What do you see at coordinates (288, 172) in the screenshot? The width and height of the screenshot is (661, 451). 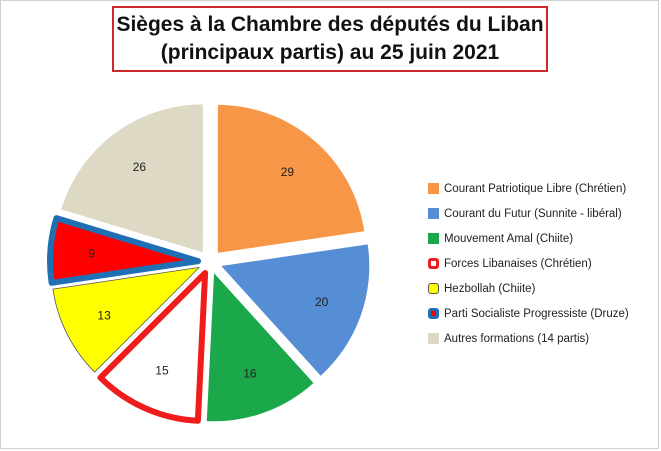 I see `pie-data-label-0: 29` at bounding box center [288, 172].